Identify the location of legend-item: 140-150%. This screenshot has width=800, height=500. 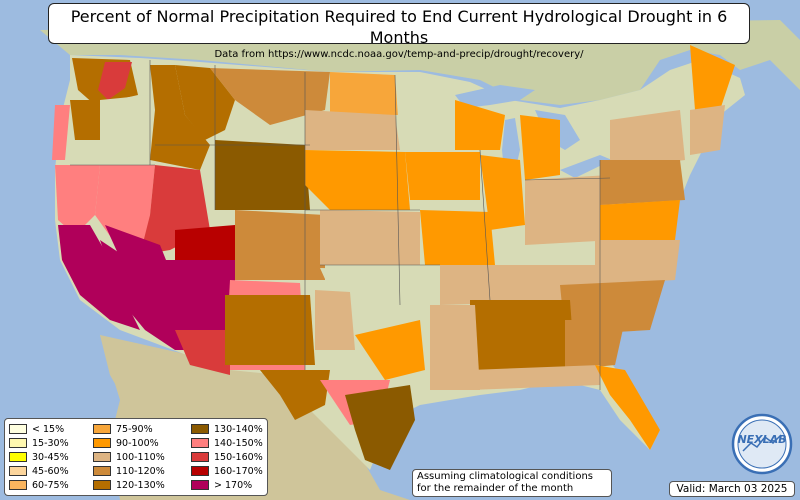
(231, 443).